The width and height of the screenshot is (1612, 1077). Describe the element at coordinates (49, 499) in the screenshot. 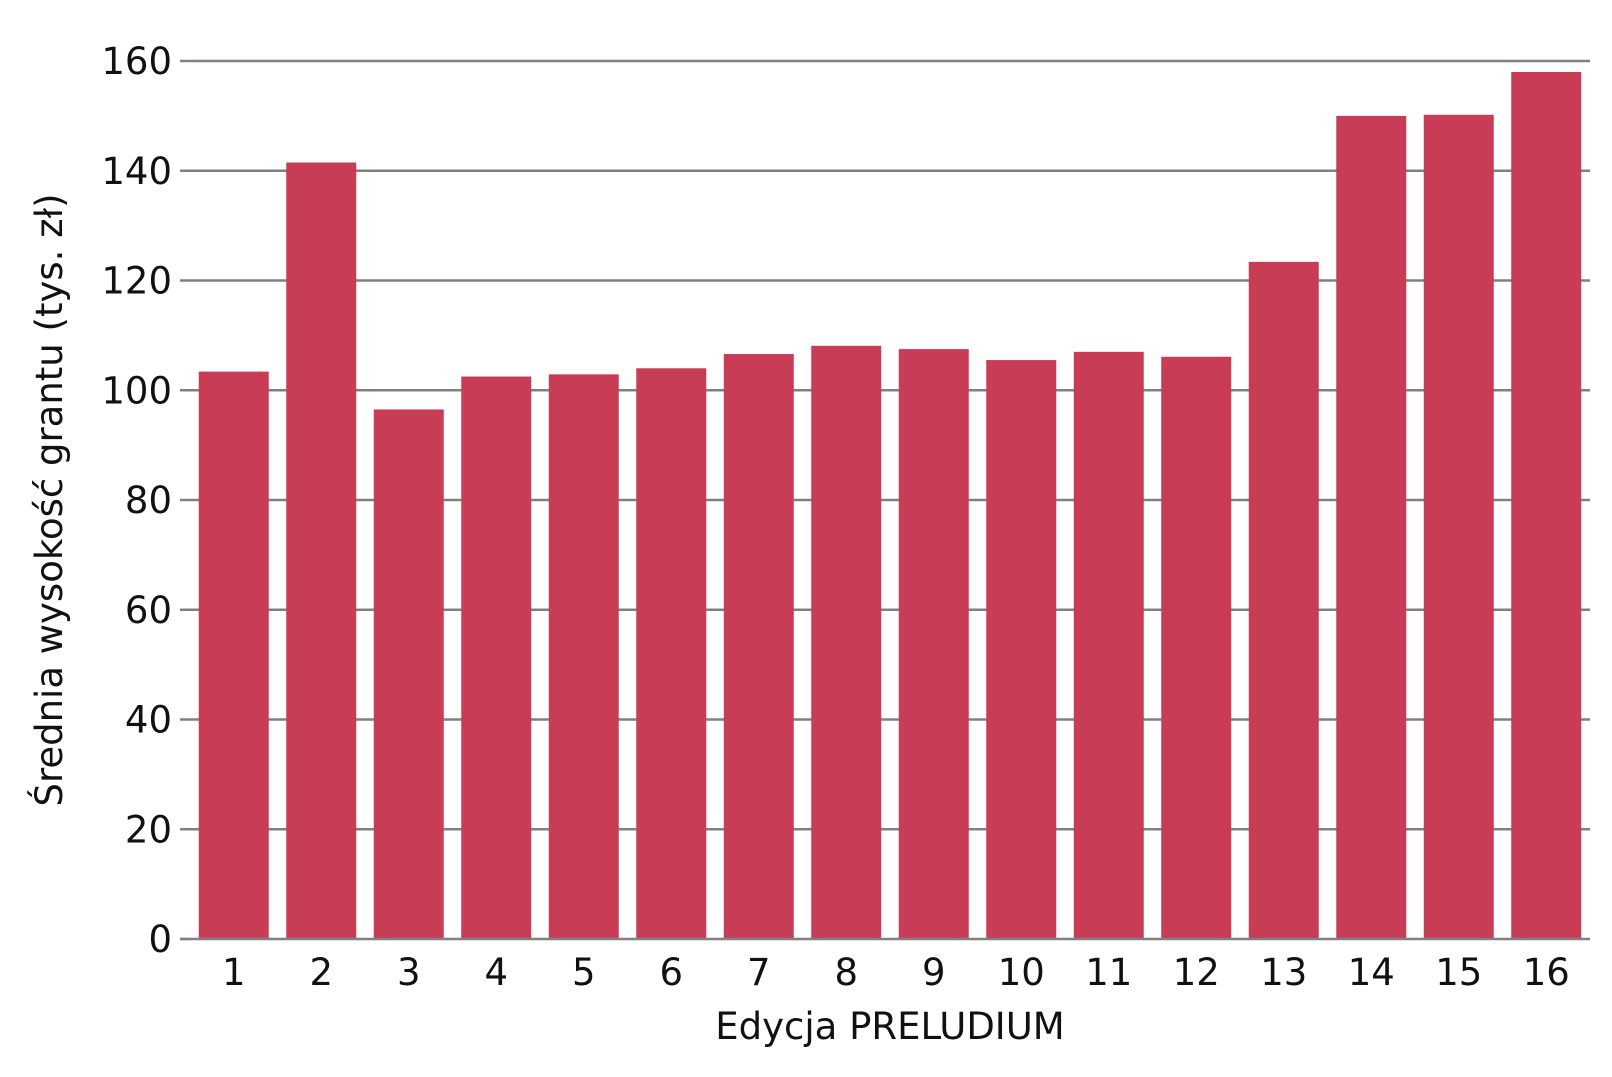

I see `y-axis-label: Średnia wysokość grantu (tys. zł)` at that location.